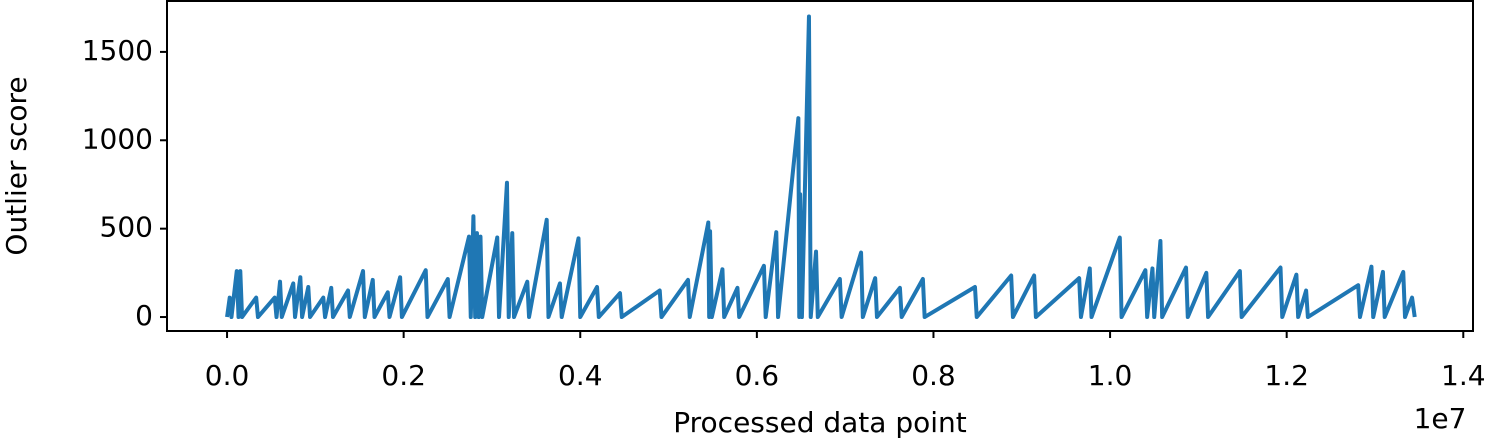 This screenshot has height=443, width=1495. I want to click on x-offset-label: 1e7, so click(1440, 418).